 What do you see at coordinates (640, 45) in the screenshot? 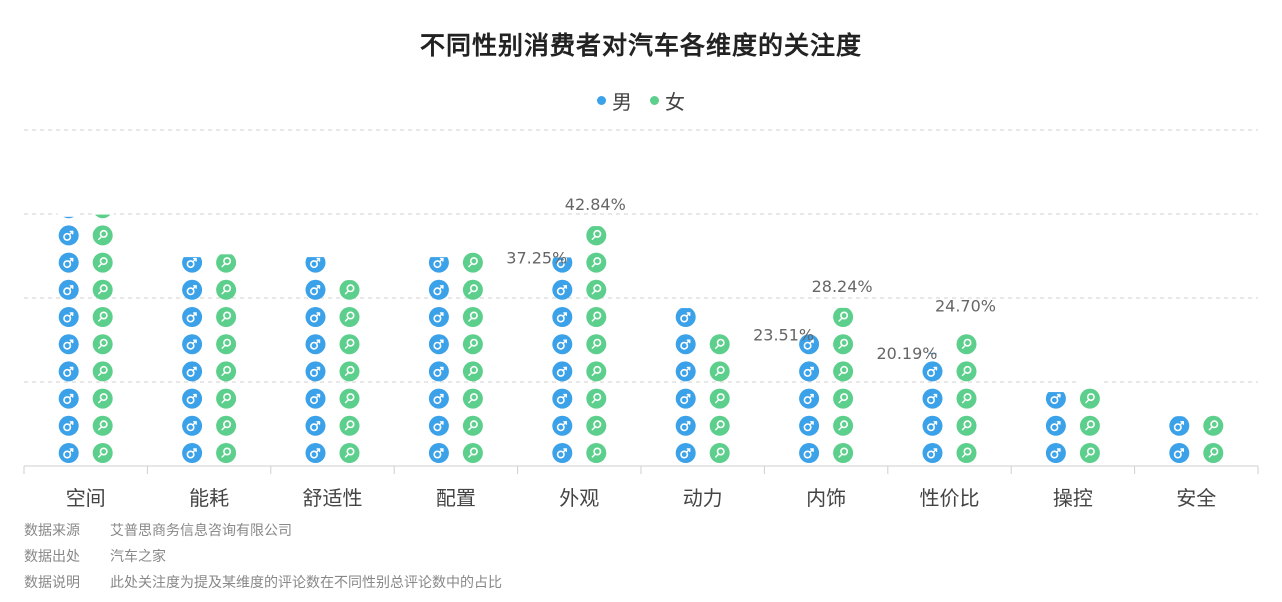
I see `chart-title: 不同性别消费者对汽车各维度的关注度` at bounding box center [640, 45].